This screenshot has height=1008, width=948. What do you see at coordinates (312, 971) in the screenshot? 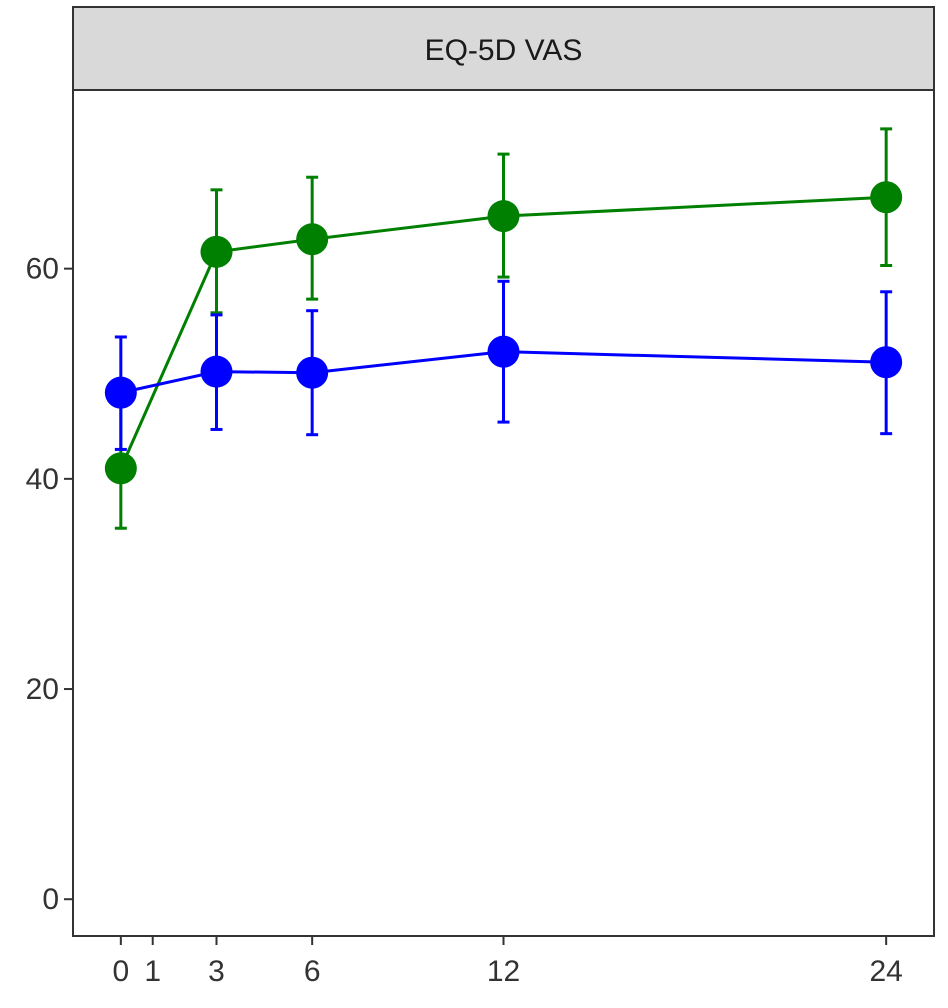
I see `x-tick-label: 6` at bounding box center [312, 971].